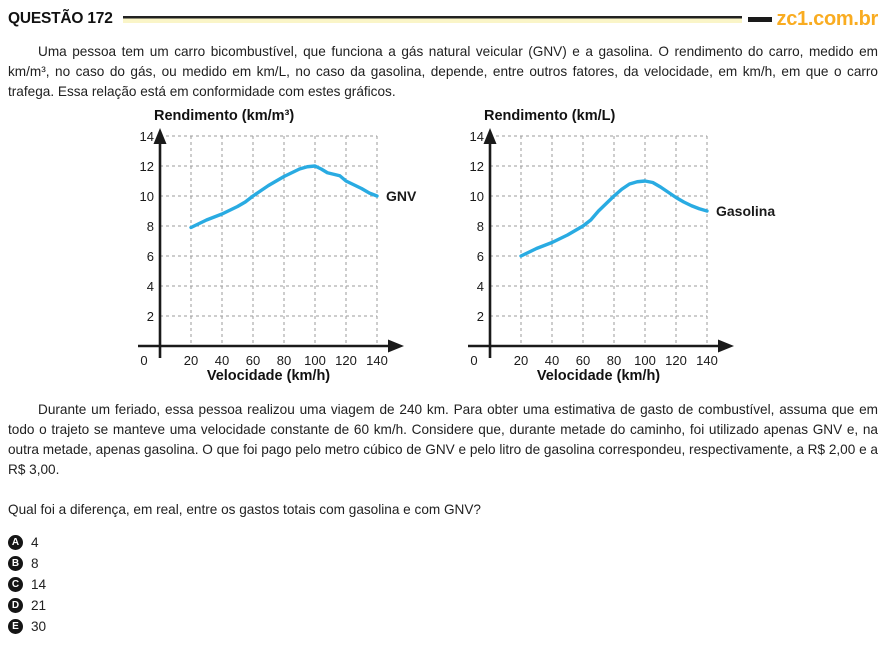  I want to click on svg-text: Gasolina, so click(745, 211).